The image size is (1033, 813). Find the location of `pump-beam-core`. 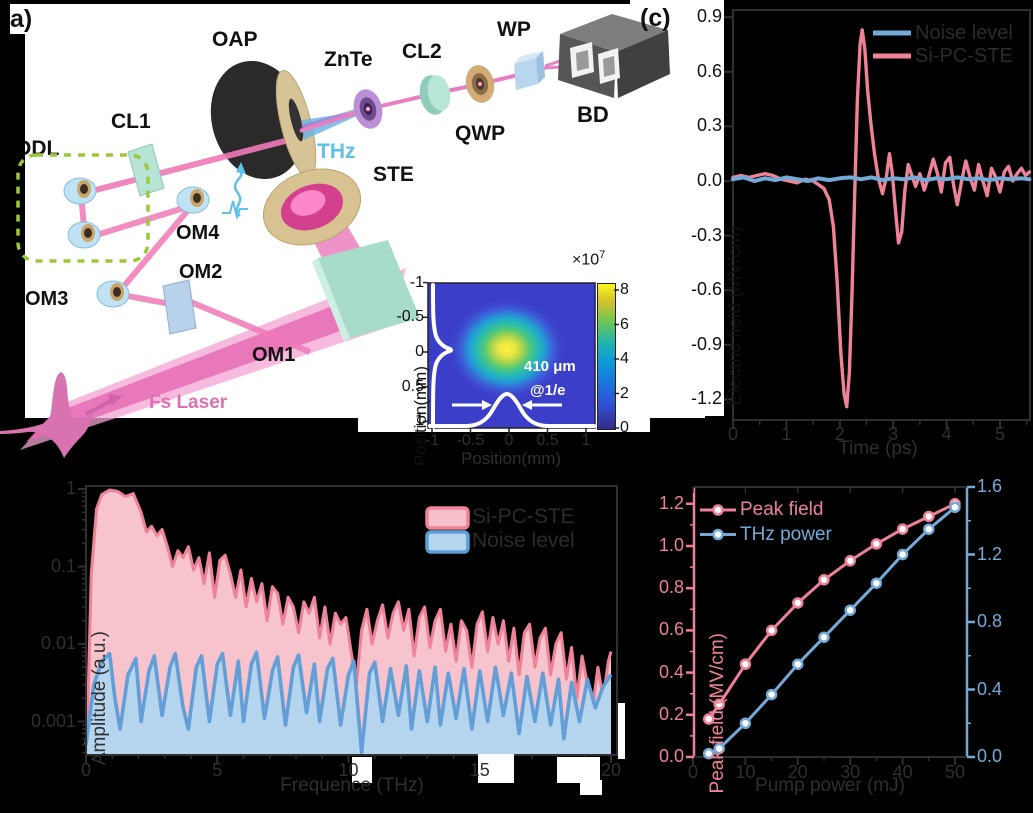

pump-beam-core is located at coordinates (213, 361).